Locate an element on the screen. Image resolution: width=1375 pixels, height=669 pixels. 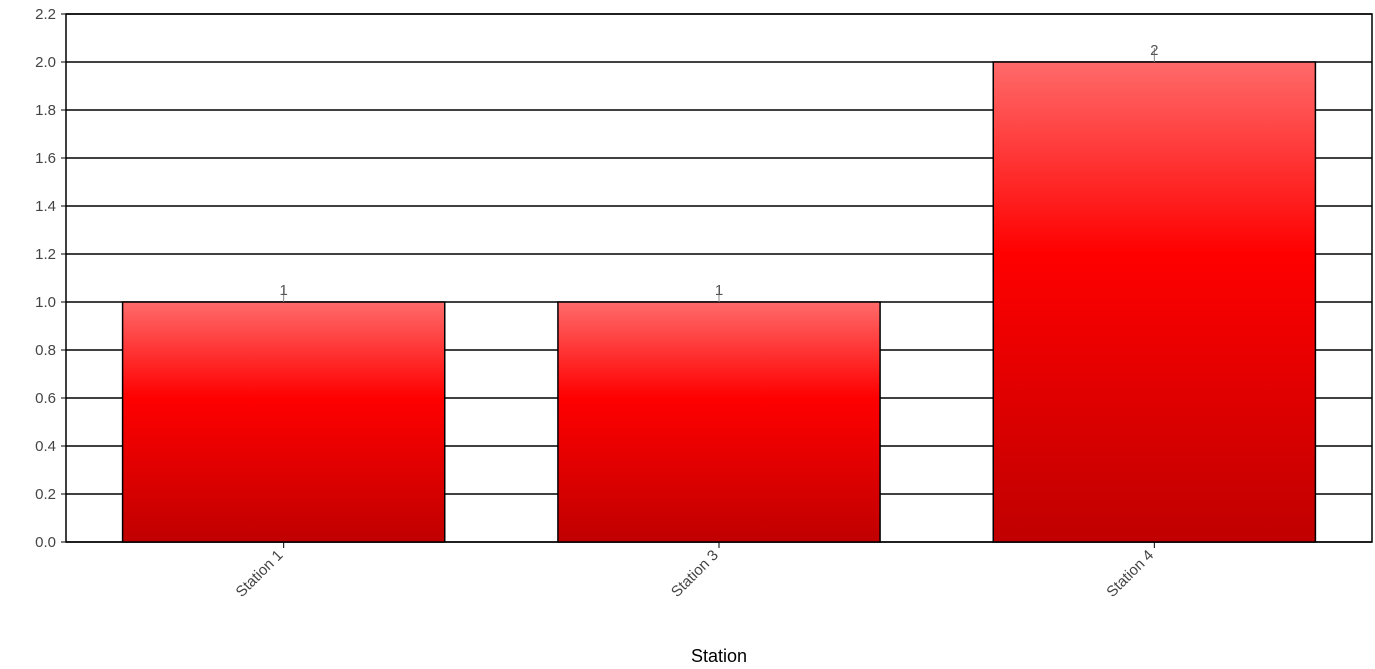
y-tick-label: 0.8 is located at coordinates (45, 350).